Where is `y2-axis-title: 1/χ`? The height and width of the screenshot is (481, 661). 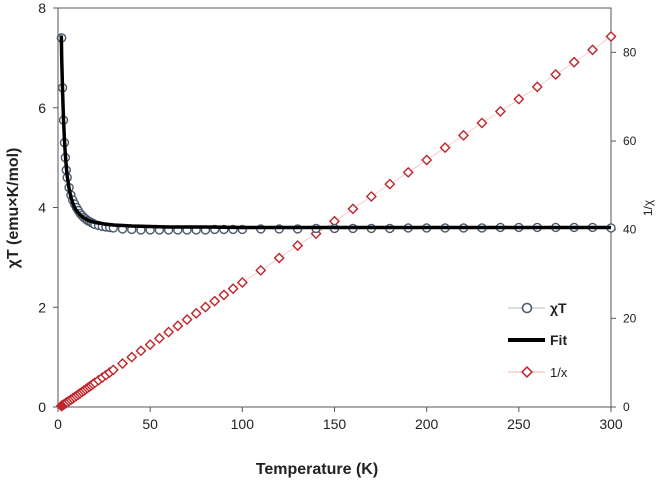
y2-axis-title: 1/χ is located at coordinates (648, 207).